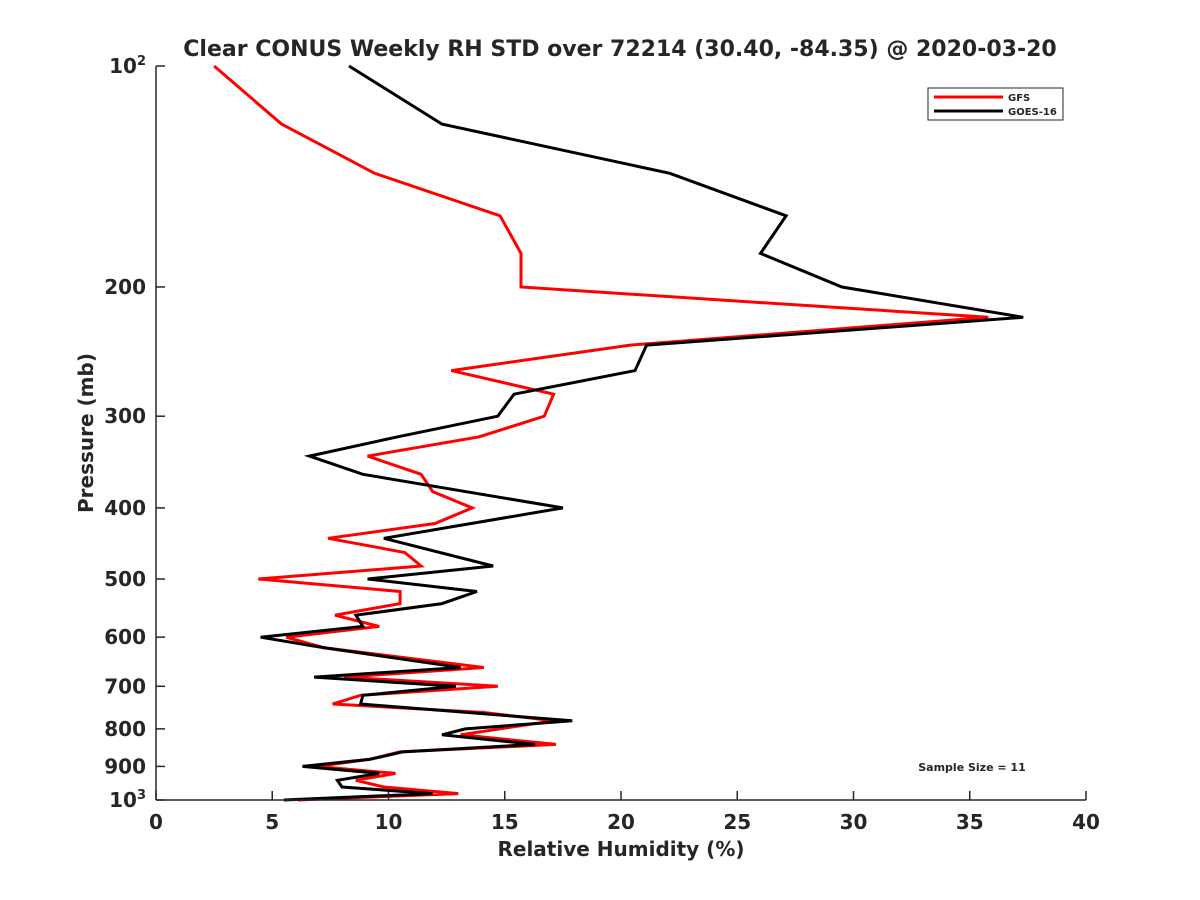 This screenshot has height=900, width=1200. Describe the element at coordinates (125, 686) in the screenshot. I see `y-tick-label: 700` at that location.